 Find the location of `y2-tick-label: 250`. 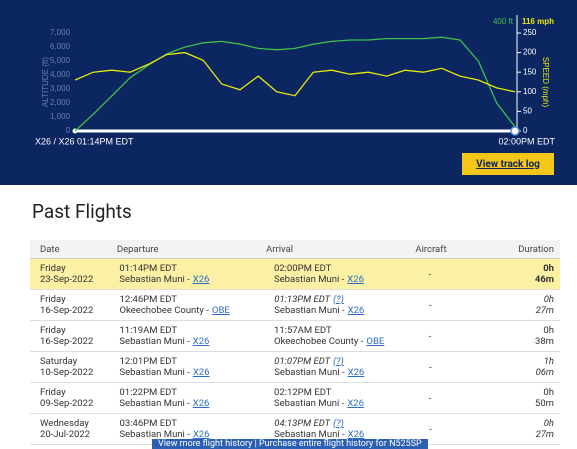

y2-tick-label: 250 is located at coordinates (530, 32).